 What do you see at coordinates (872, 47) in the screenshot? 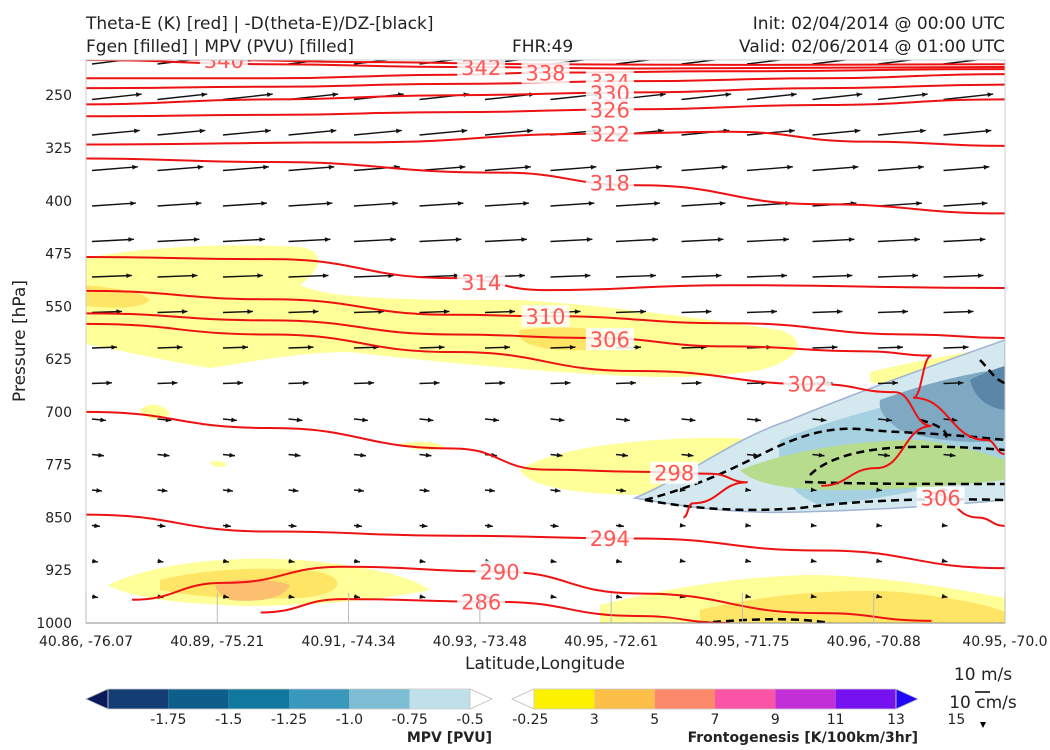
I see `valid-time: Valid: 02/06/2014 @ 01:00 UTC` at bounding box center [872, 47].